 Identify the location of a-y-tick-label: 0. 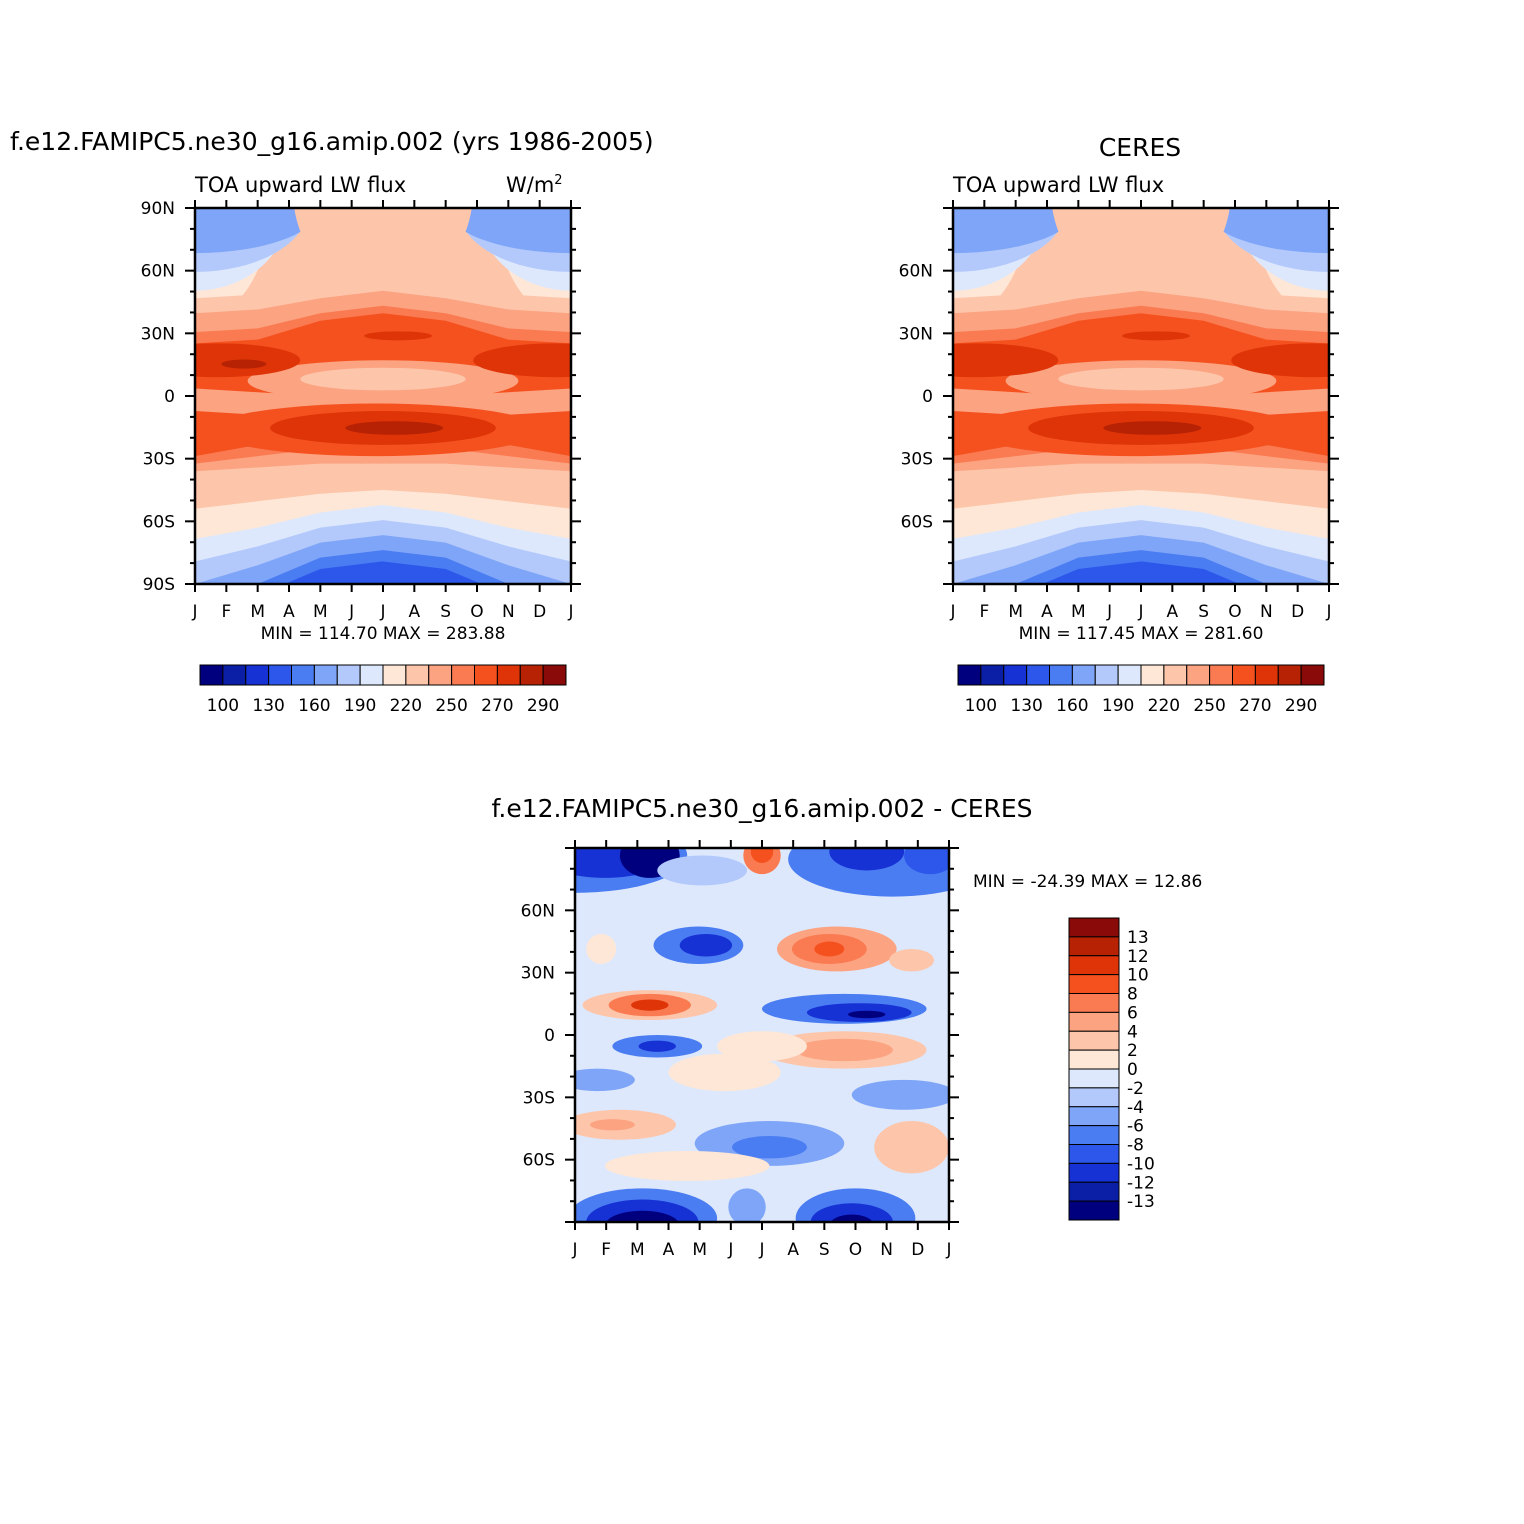
(169, 397).